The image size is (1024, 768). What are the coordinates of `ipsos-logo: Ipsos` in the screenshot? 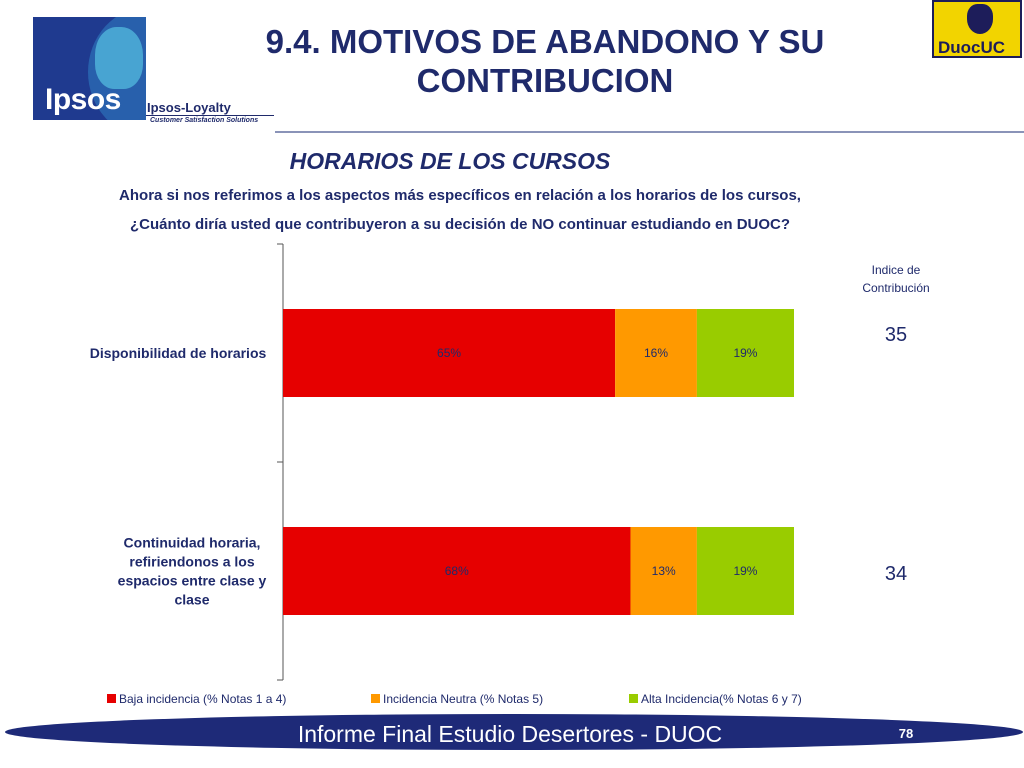 It's located at (89, 68).